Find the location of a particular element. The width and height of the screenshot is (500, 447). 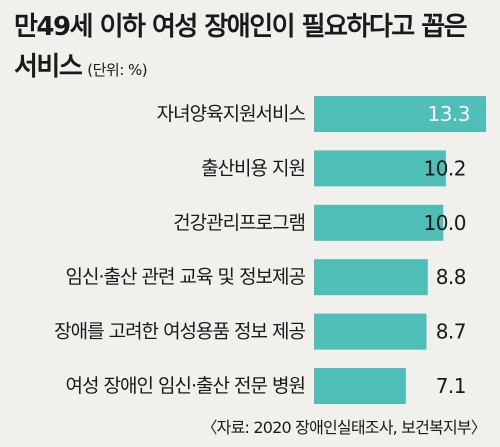

category-label-4: 장애를 고려한 여성용품 정보 제공 is located at coordinates (179, 332).